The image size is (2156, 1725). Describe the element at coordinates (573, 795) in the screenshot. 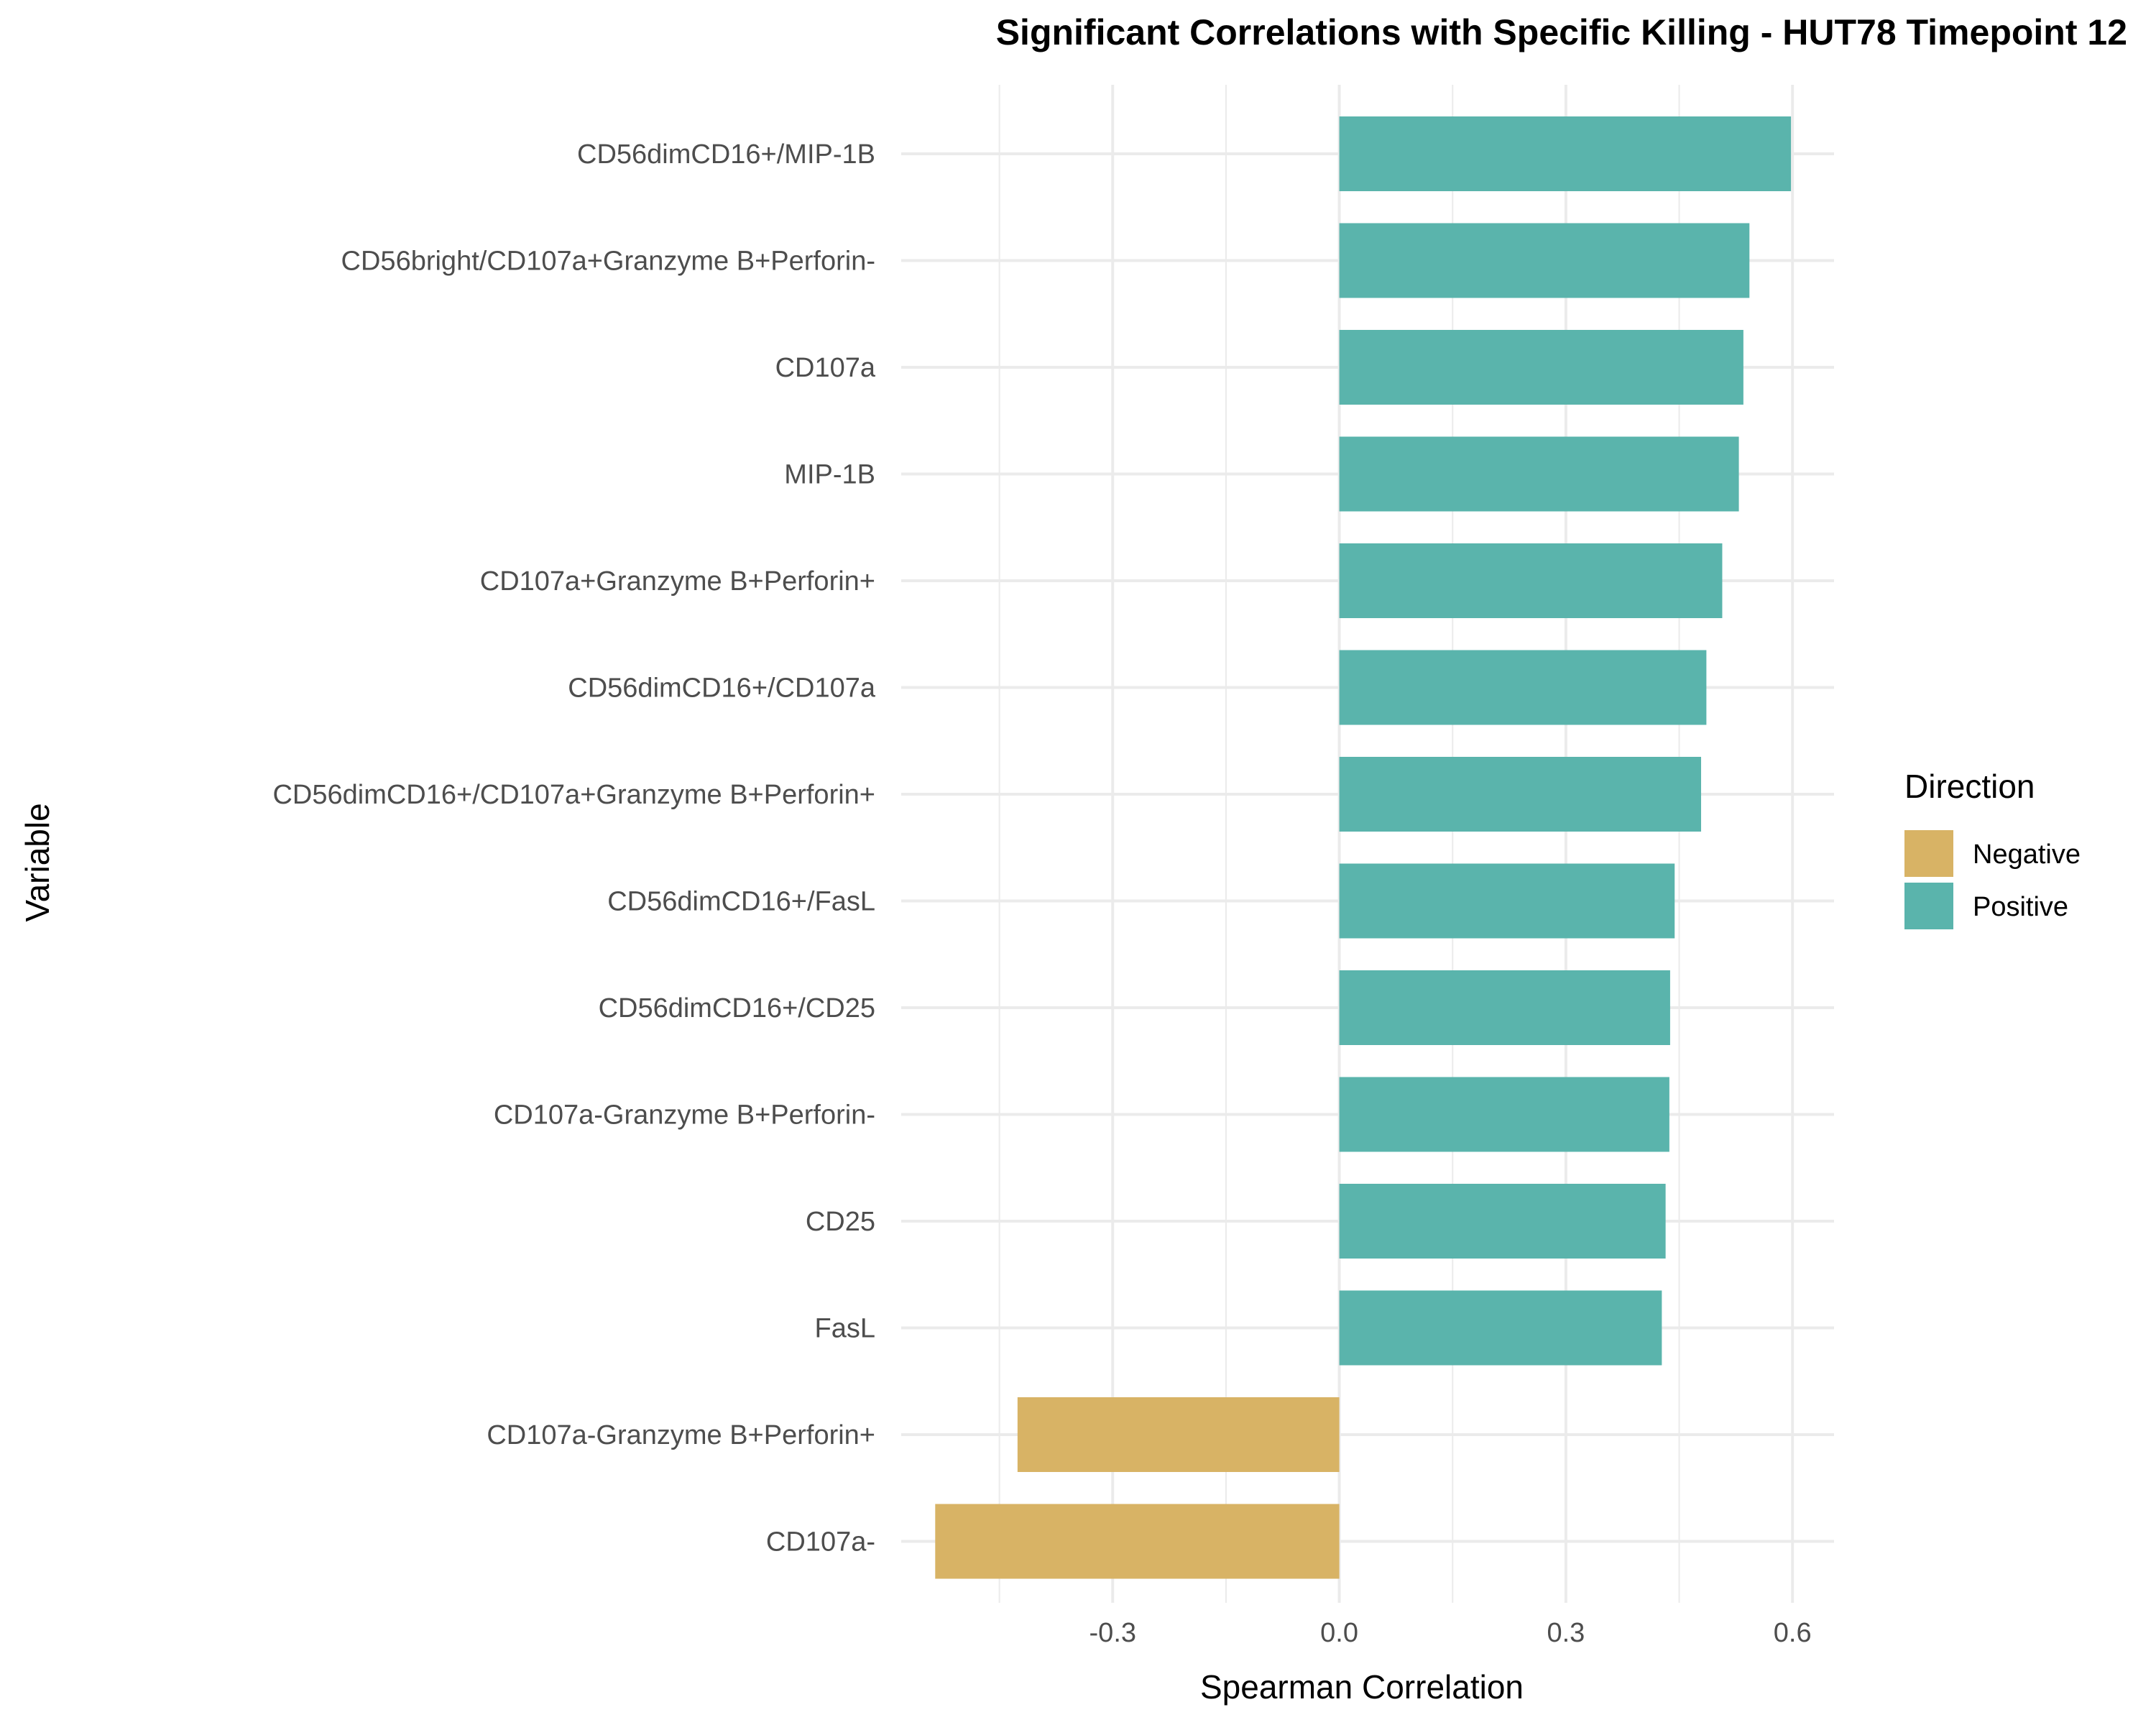

I see `category-label: CD56dimCD16+/CD107a+Granzyme B+Perforin+` at that location.